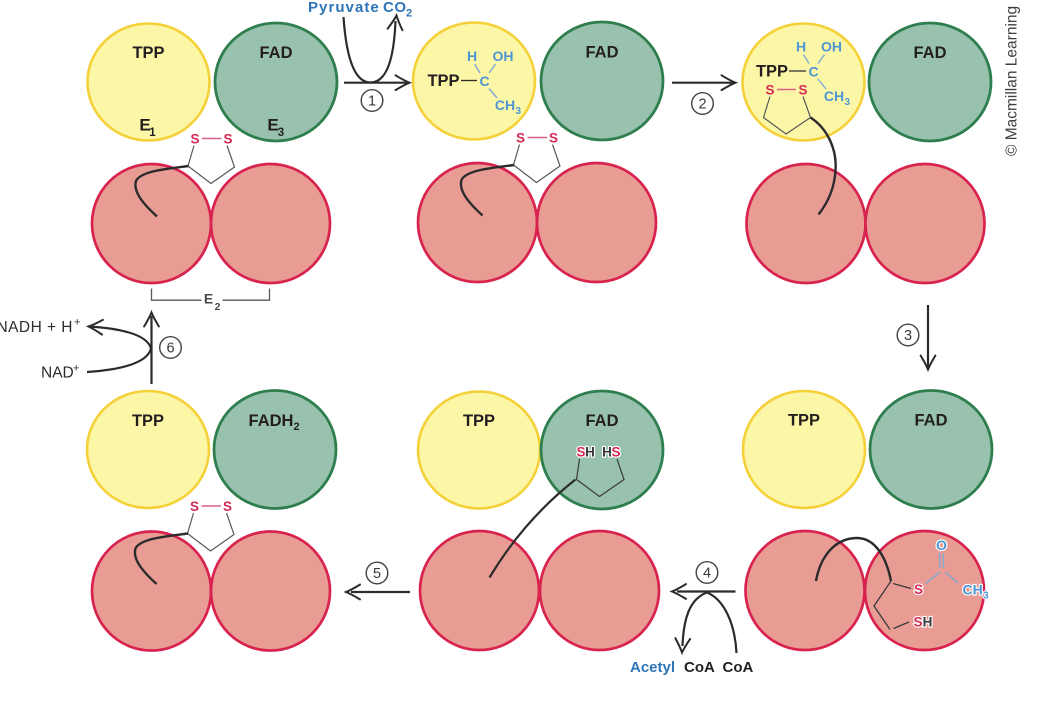  I want to click on svg-text: 6, so click(170, 349).